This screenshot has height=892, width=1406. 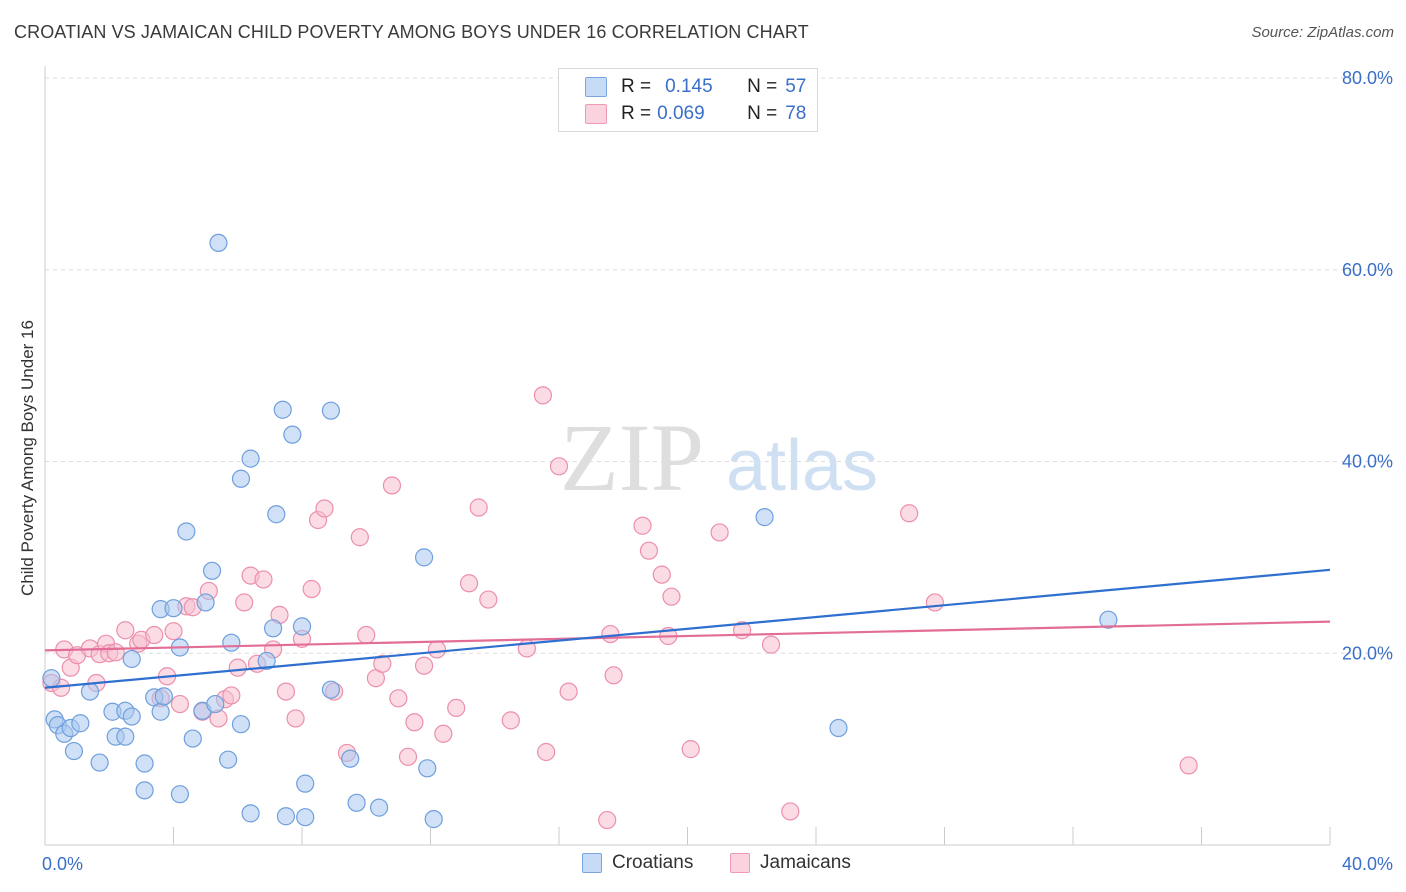 I want to click on n-label: N =, so click(x=762, y=113).